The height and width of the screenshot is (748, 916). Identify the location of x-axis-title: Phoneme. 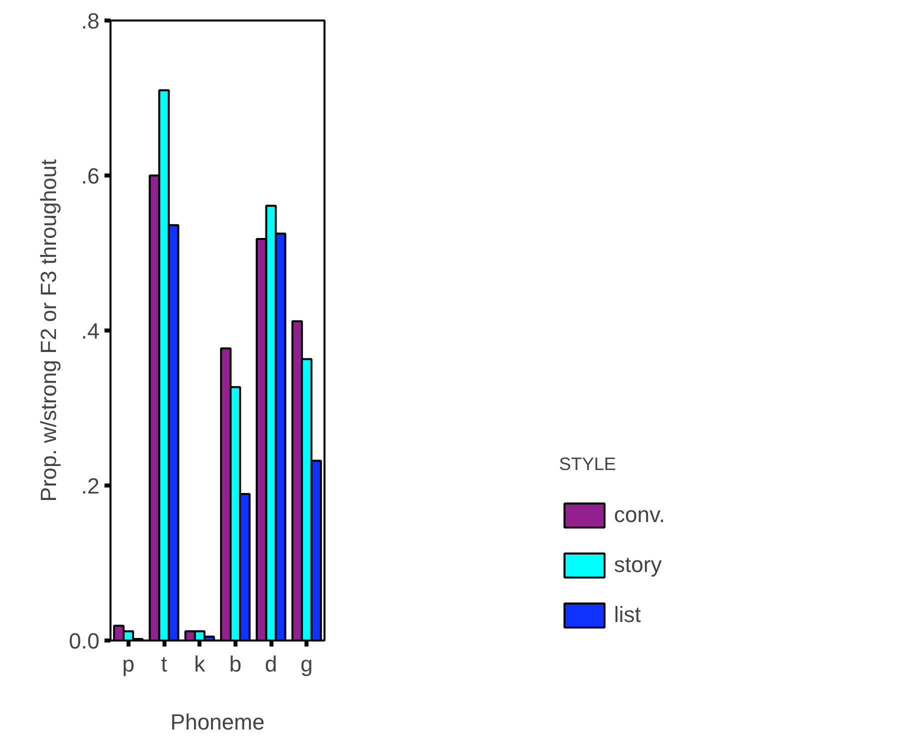
(217, 722).